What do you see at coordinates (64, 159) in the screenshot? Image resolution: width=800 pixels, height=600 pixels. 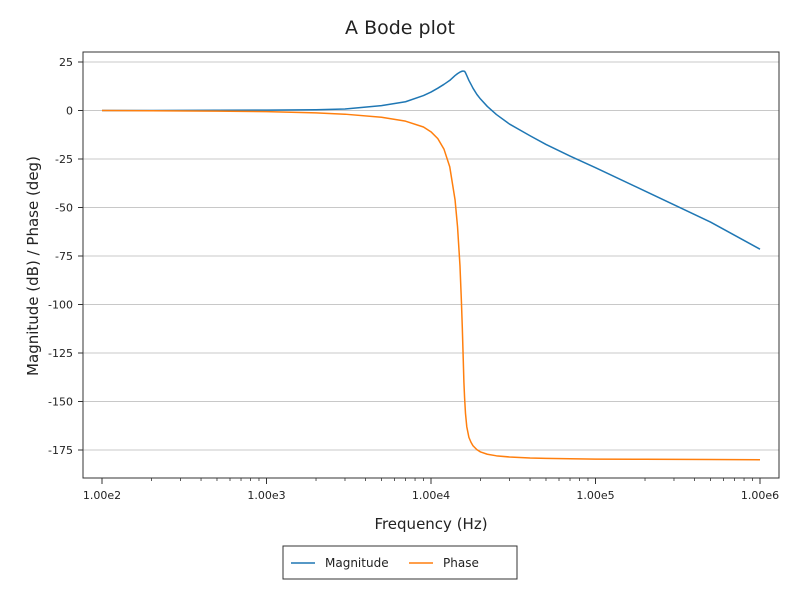 I see `y-tick-label: -25` at bounding box center [64, 159].